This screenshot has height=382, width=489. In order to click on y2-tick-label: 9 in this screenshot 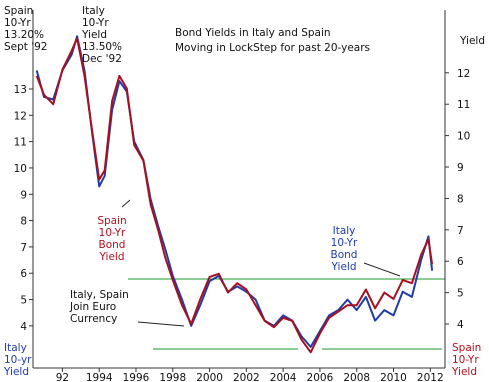, I will do `click(460, 168)`.